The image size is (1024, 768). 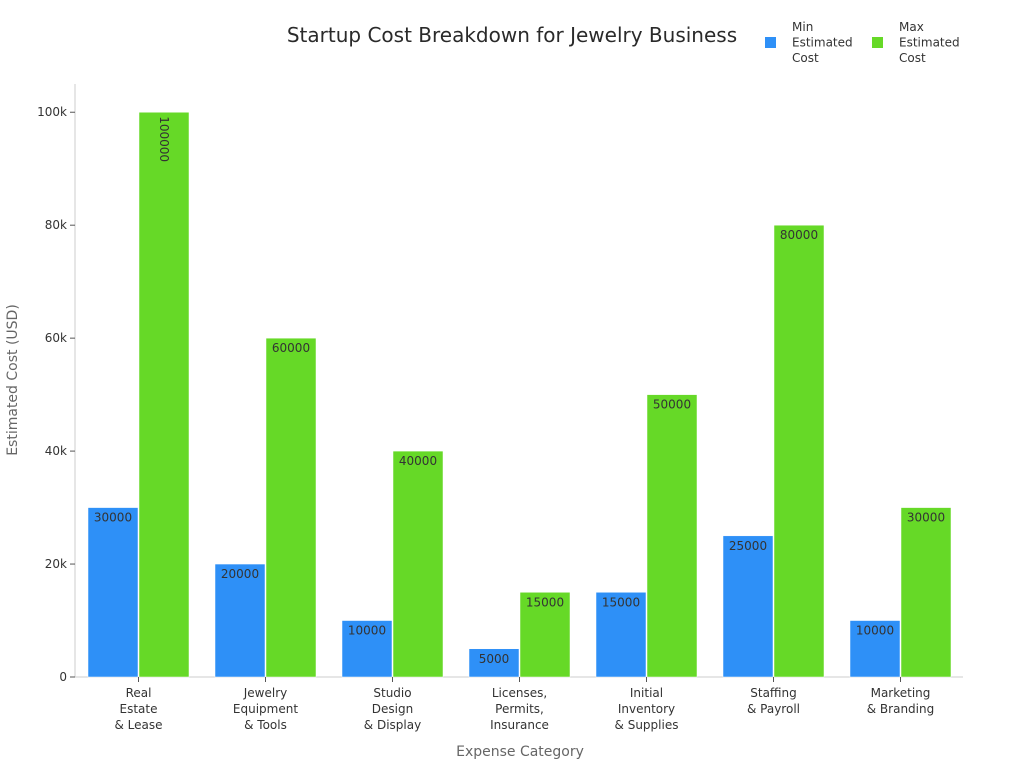 What do you see at coordinates (799, 235) in the screenshot?
I see `bar-value-label: 80000` at bounding box center [799, 235].